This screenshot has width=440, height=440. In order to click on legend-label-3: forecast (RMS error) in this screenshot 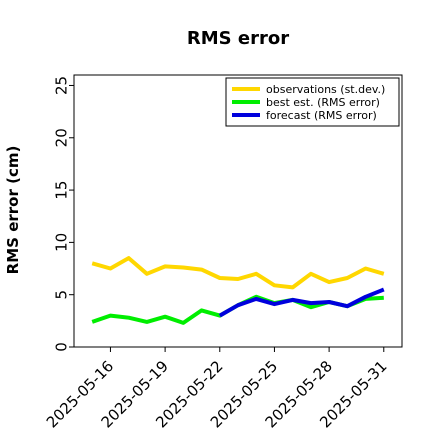, I will do `click(321, 115)`.